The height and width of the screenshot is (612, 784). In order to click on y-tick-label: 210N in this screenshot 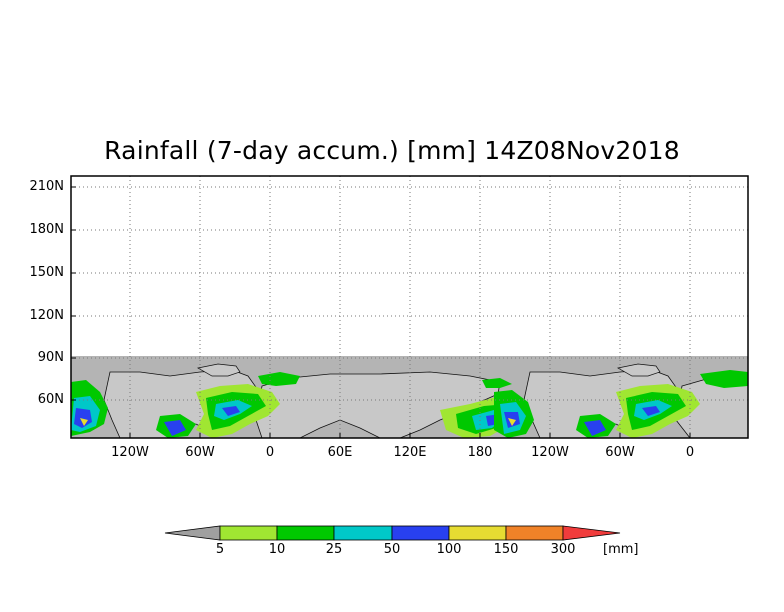, I will do `click(46, 186)`.